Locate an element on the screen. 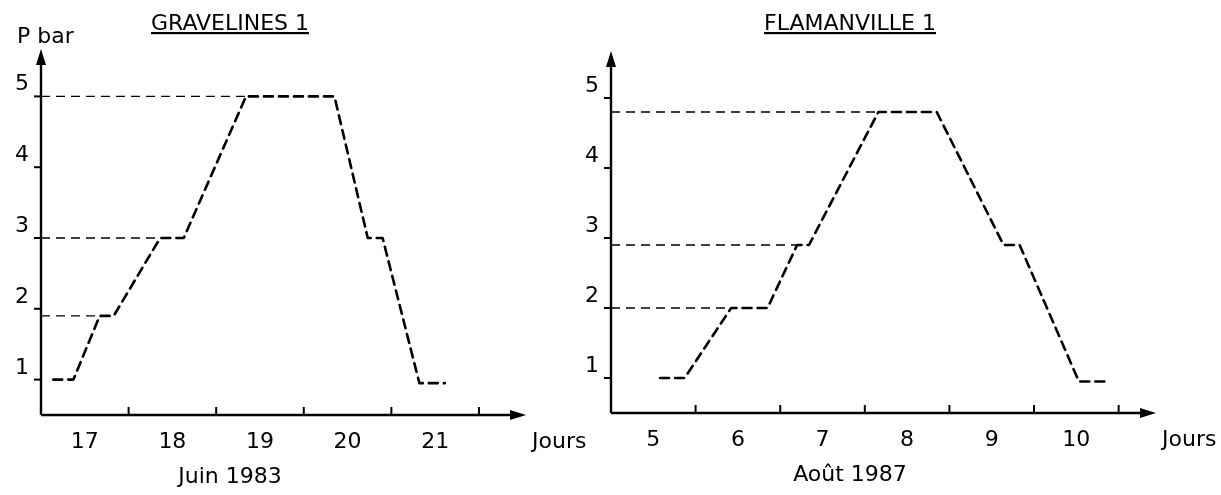 This screenshot has width=1221, height=495. x-tick-label: 20 is located at coordinates (347, 440).